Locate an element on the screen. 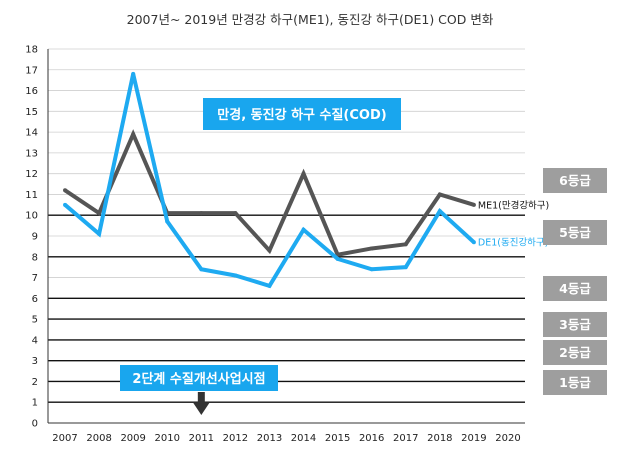 Image resolution: width=620 pixels, height=466 pixels. grade-badge-label: 3등급 is located at coordinates (575, 324).